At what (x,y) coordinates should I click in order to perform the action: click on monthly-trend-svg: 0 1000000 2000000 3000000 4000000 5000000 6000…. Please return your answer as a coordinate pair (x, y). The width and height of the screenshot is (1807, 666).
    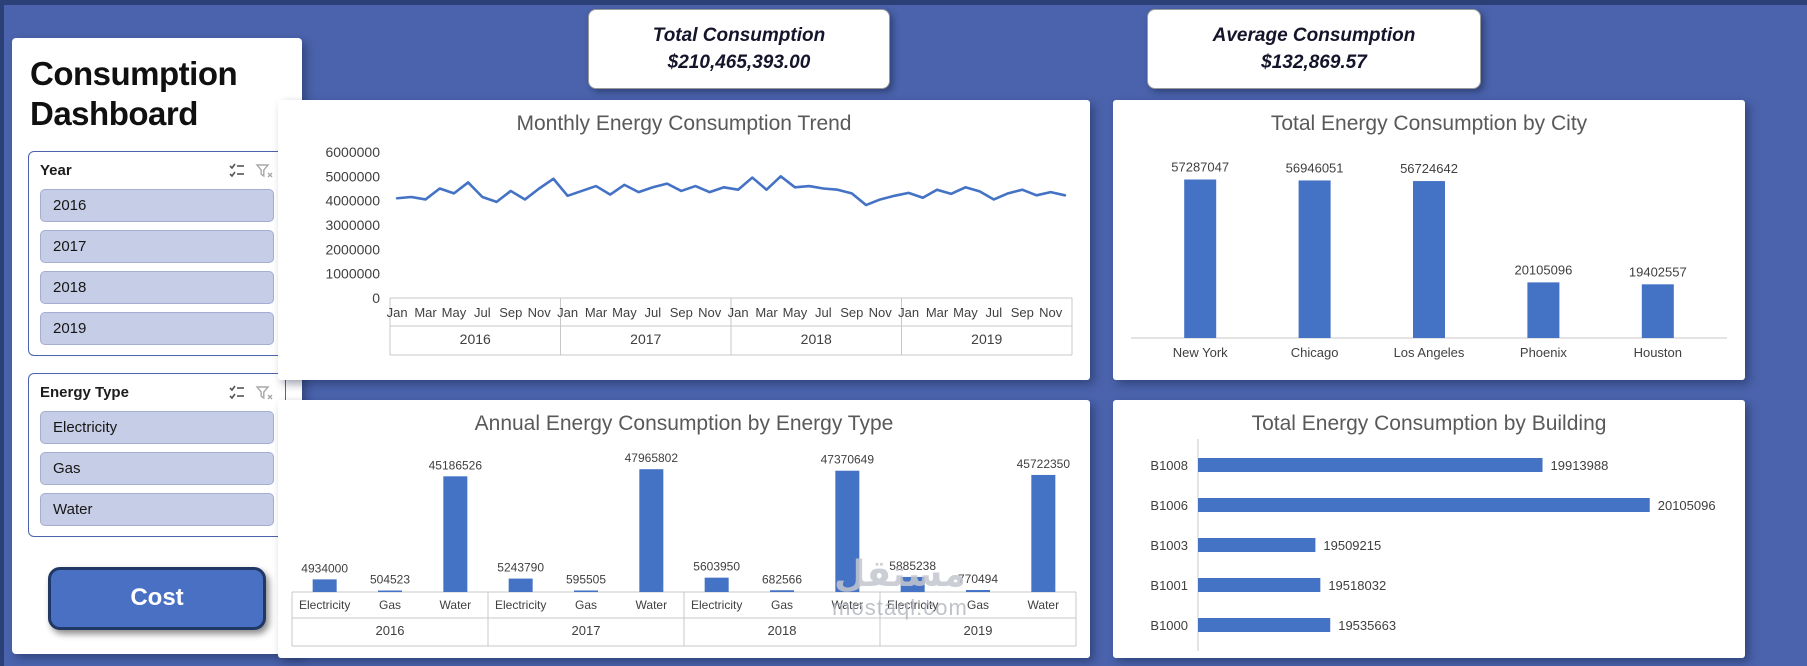
    Looking at the image, I should click on (699, 250).